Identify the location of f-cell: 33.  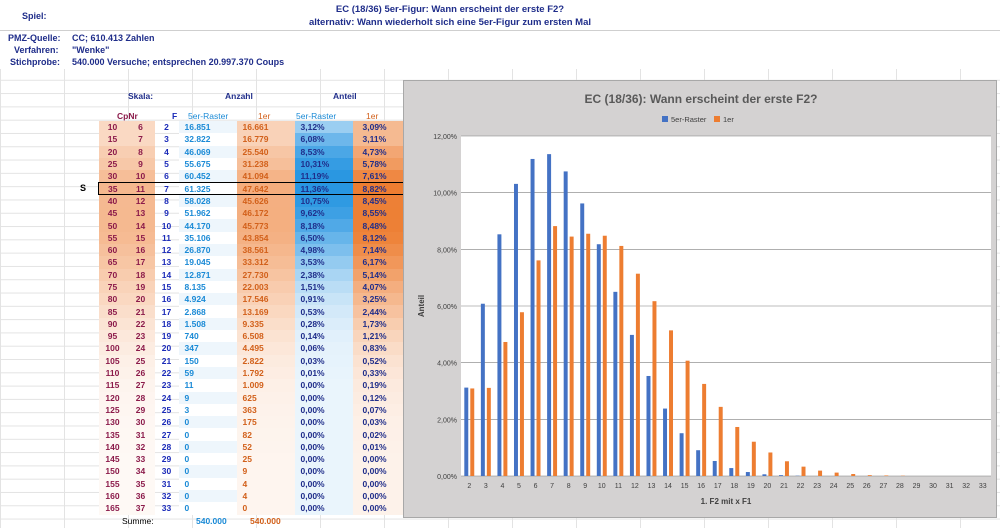
(166, 508).